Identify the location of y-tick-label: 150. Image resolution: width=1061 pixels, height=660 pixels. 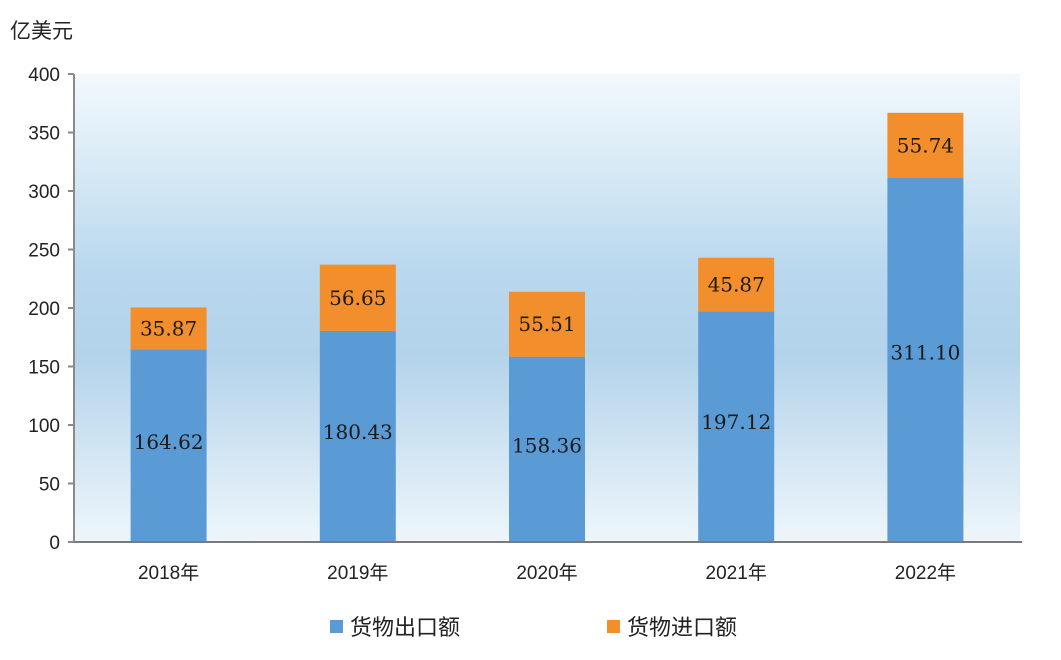
(44, 368).